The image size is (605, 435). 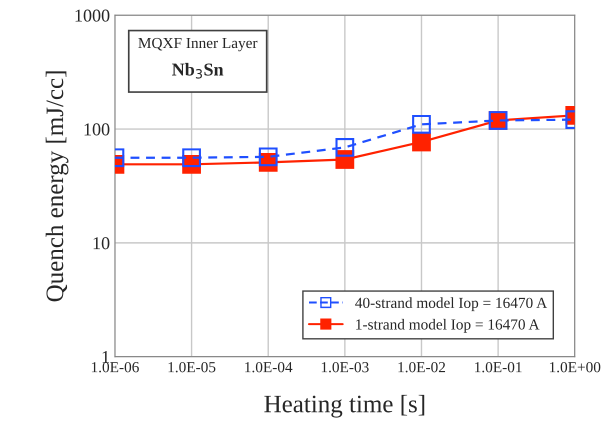 I want to click on y-tick-label: 1000, so click(x=93, y=15).